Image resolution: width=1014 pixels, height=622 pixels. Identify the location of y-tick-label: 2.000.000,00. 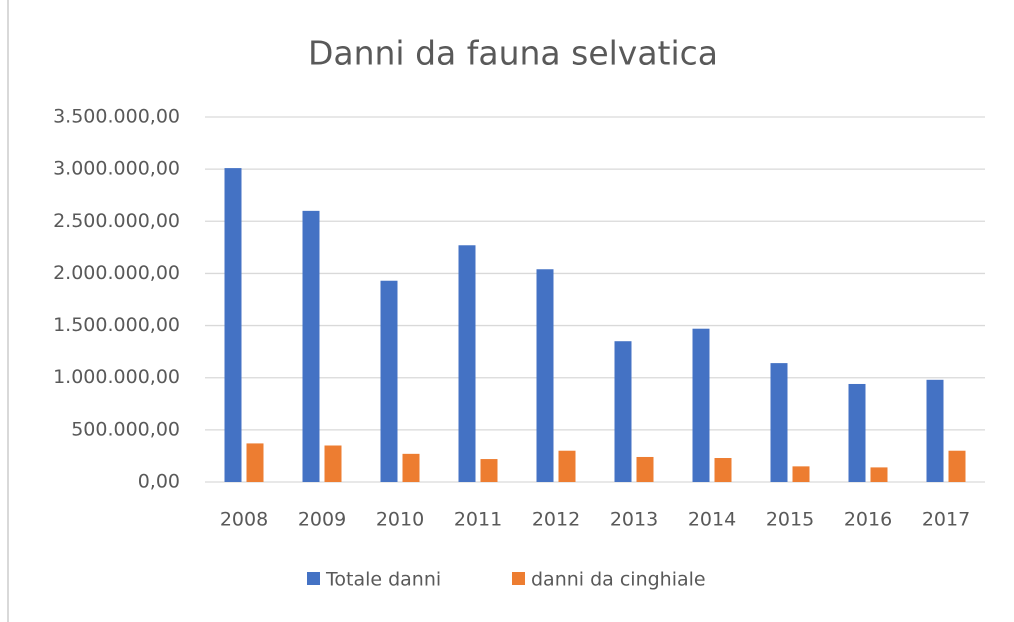
(116, 273).